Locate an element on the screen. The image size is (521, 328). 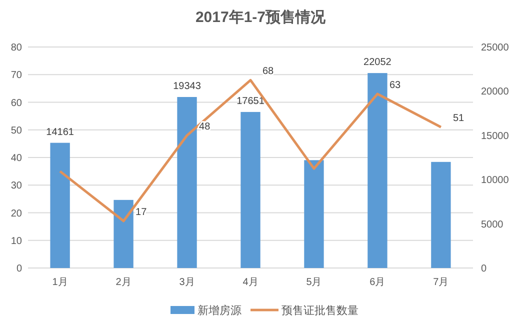
y-tick-label: 50 is located at coordinates (16, 130).